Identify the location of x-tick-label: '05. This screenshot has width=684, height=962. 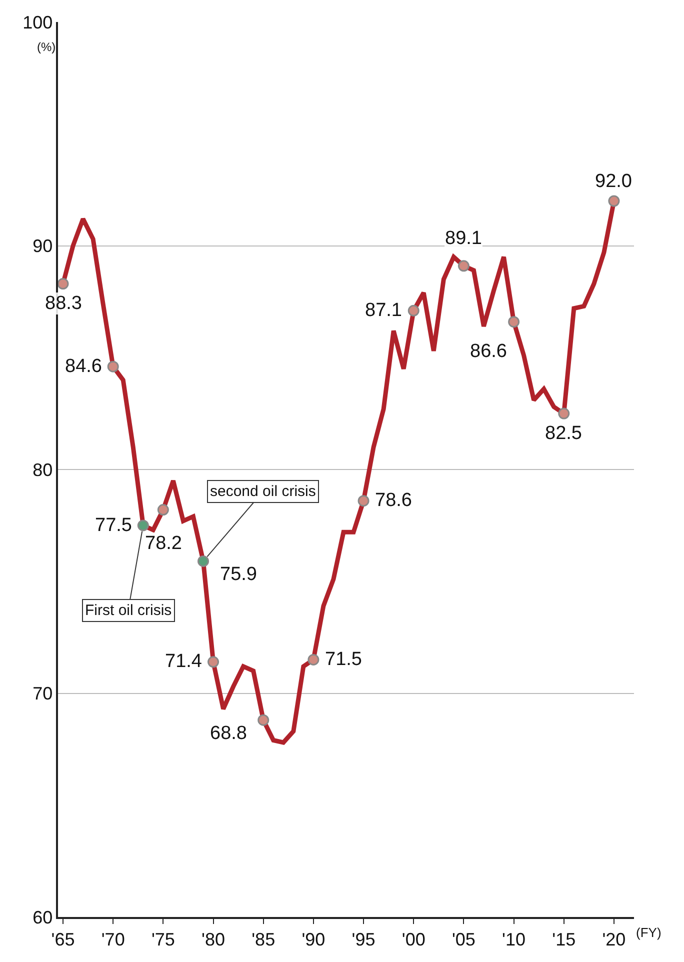
(464, 939).